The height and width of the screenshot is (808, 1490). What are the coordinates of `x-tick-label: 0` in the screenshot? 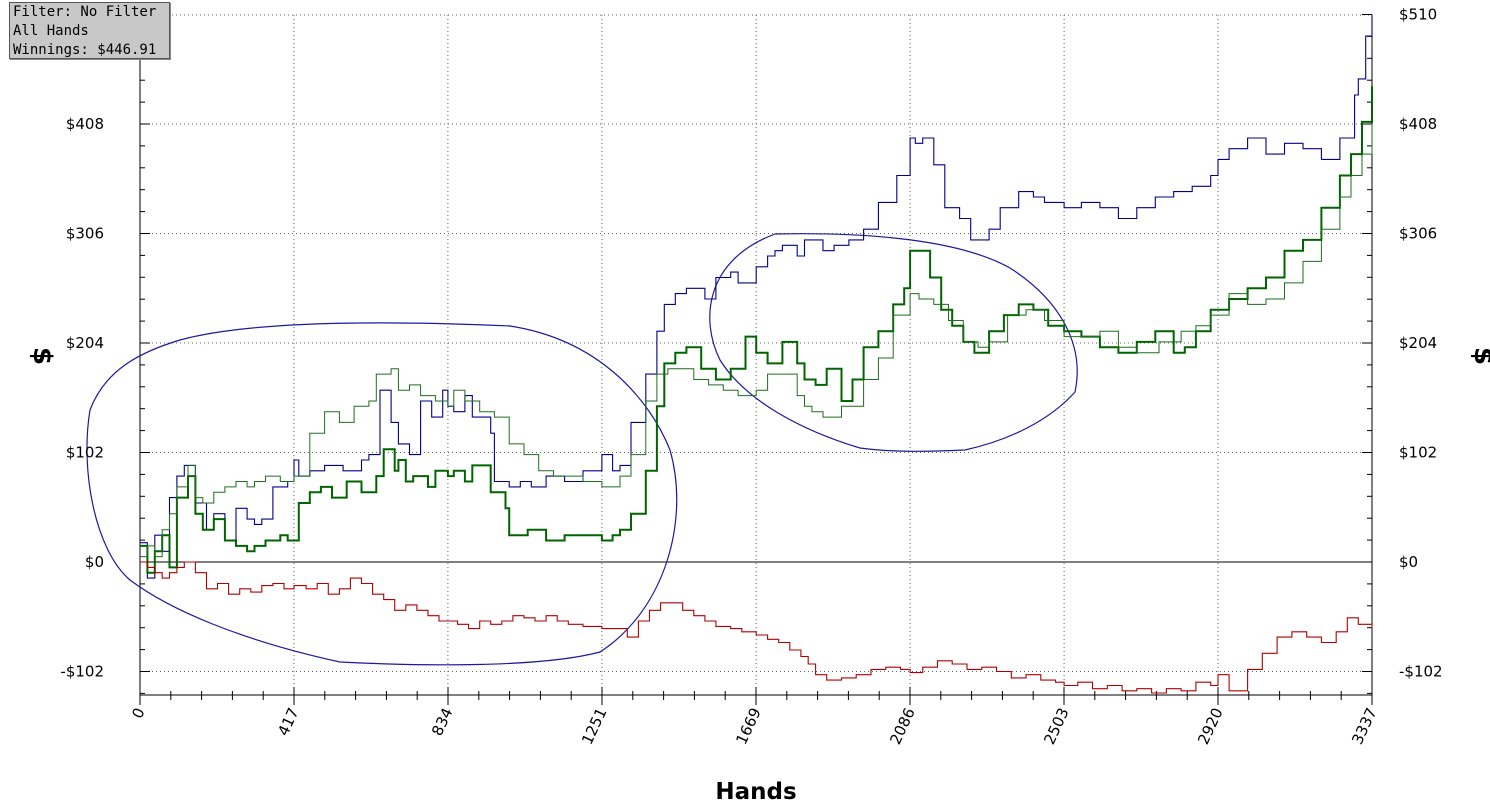 It's located at (138, 713).